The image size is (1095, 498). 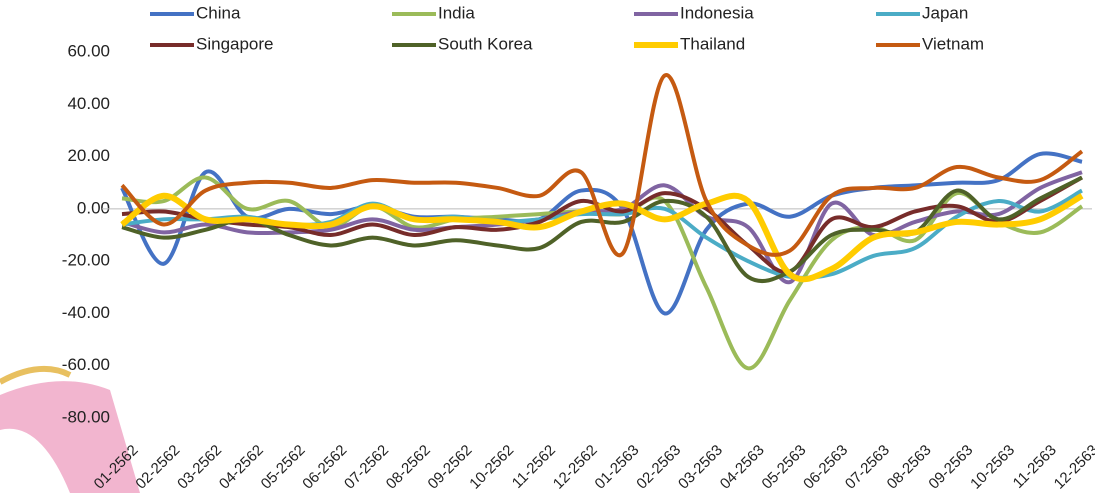 I want to click on y-tick-label: 40.00, so click(x=88, y=103).